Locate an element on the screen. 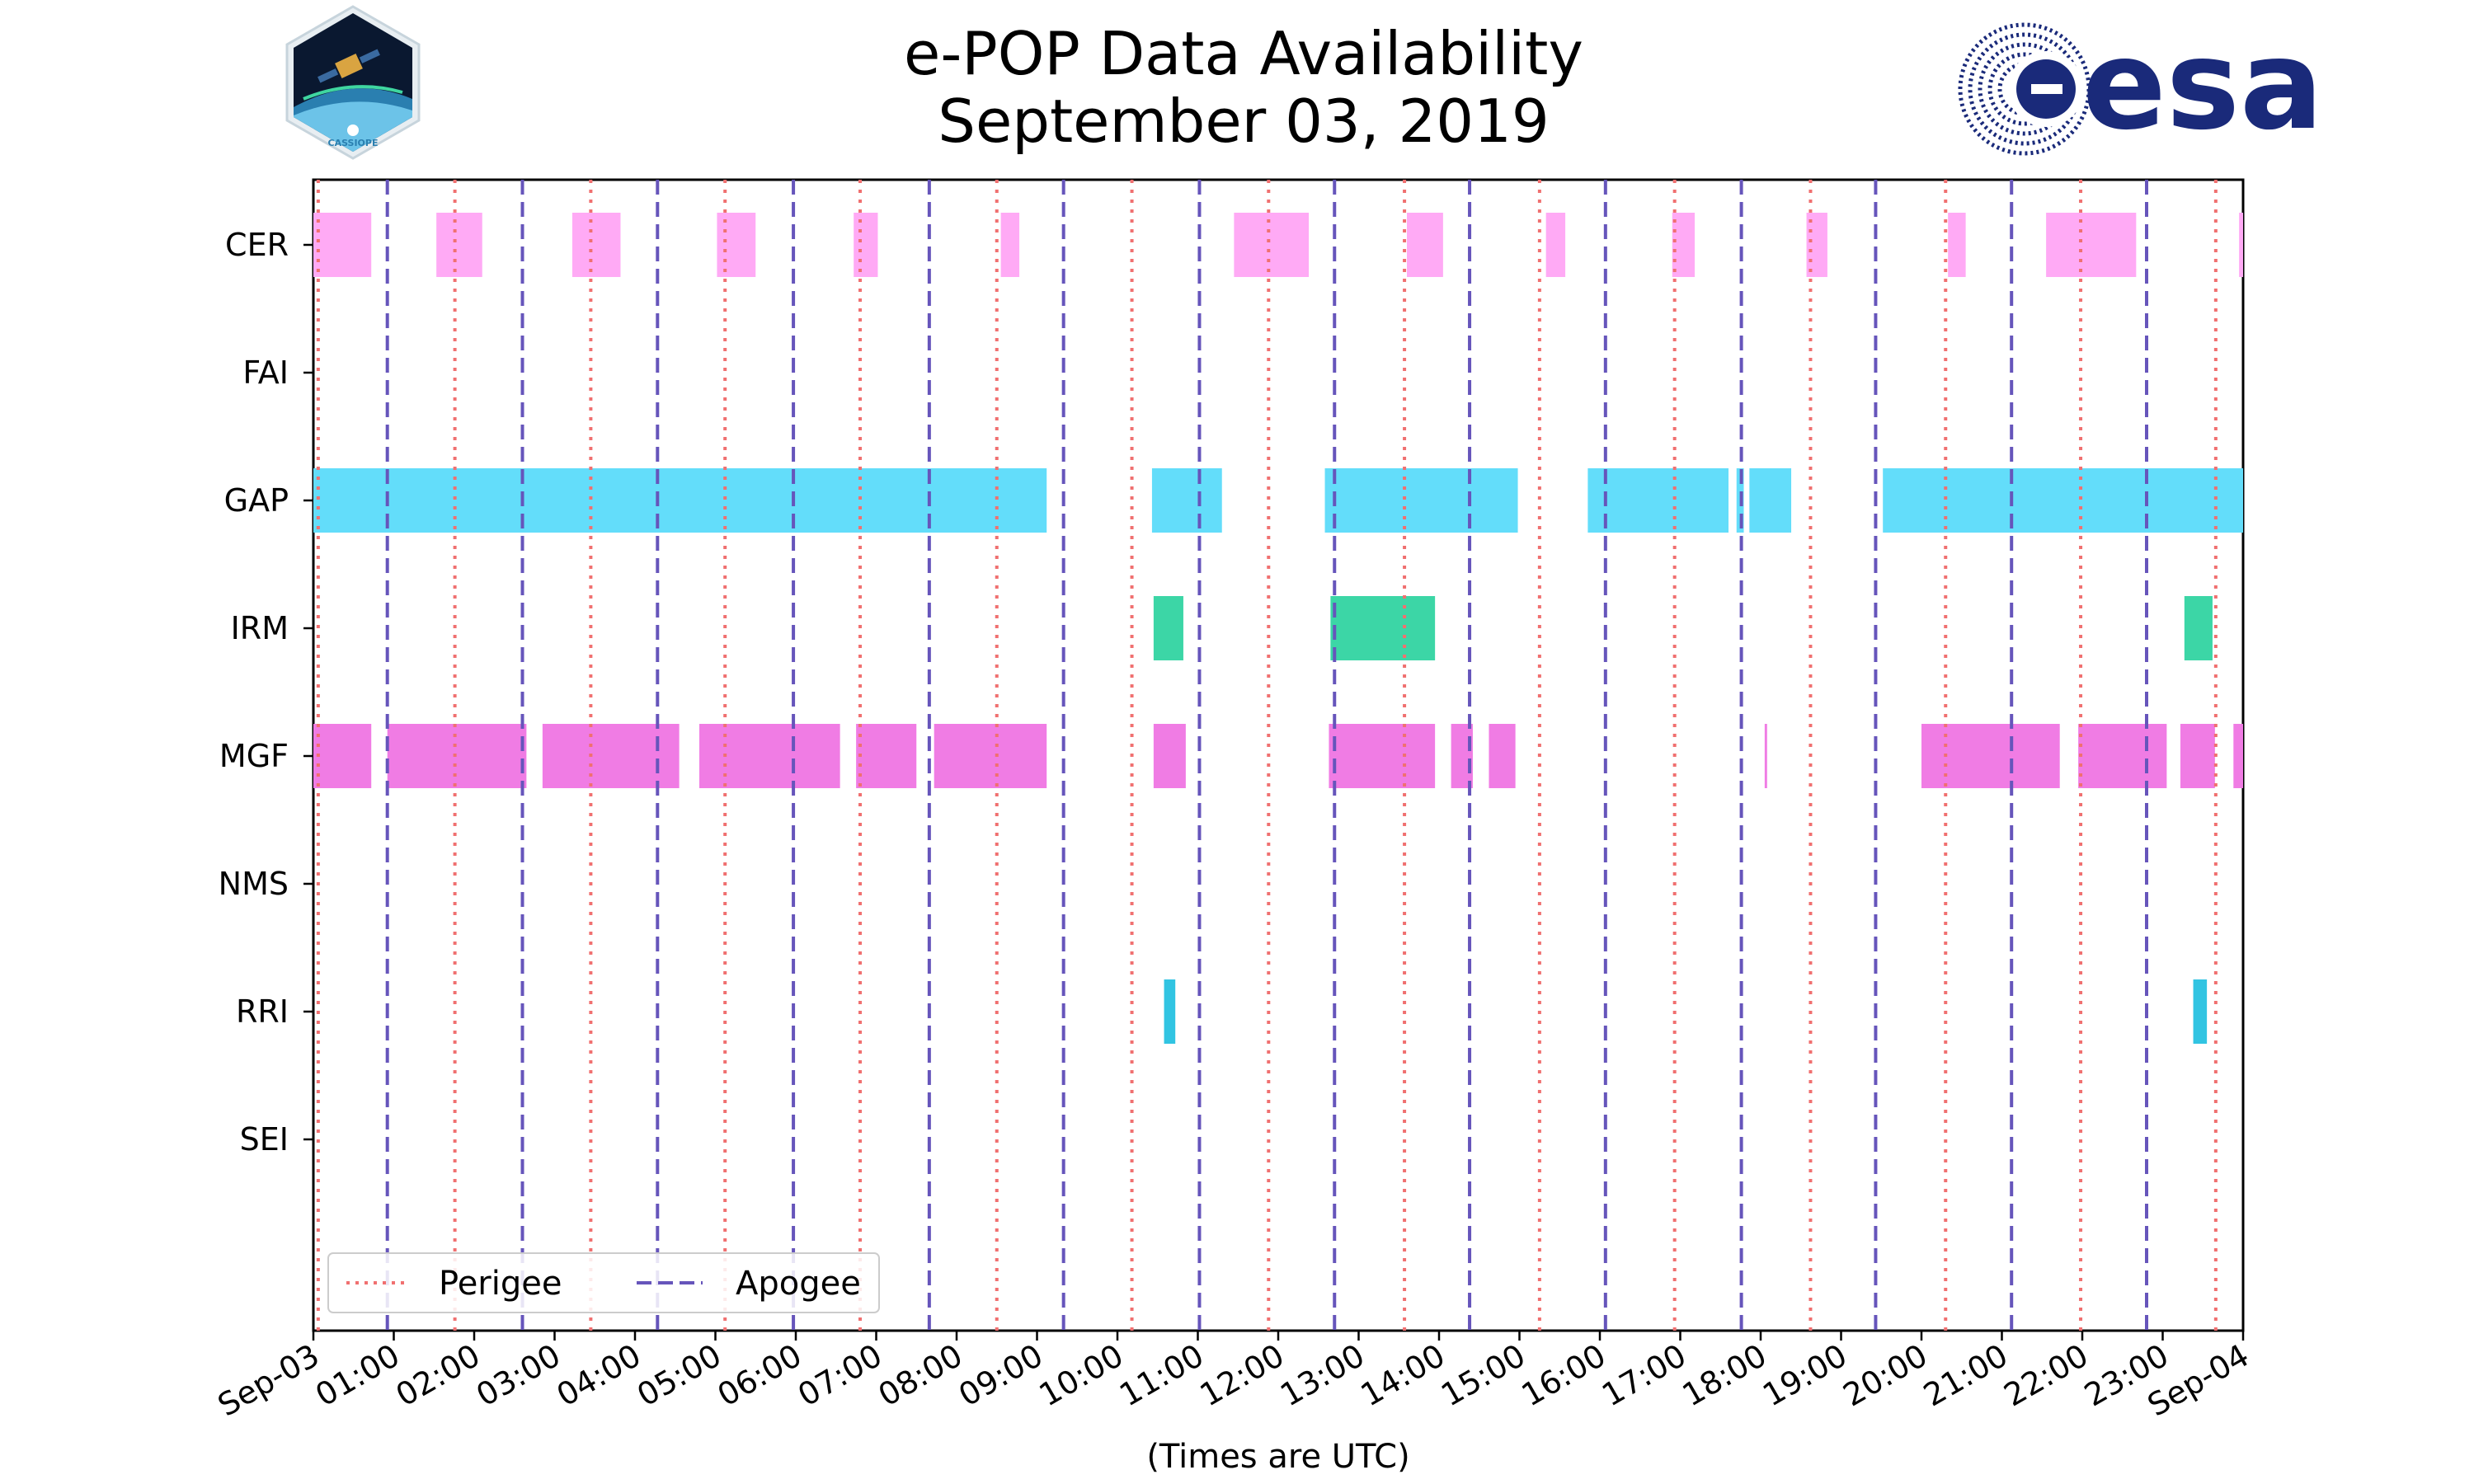 The width and height of the screenshot is (2474, 1484). esa-swirl-icon is located at coordinates (2024, 89).